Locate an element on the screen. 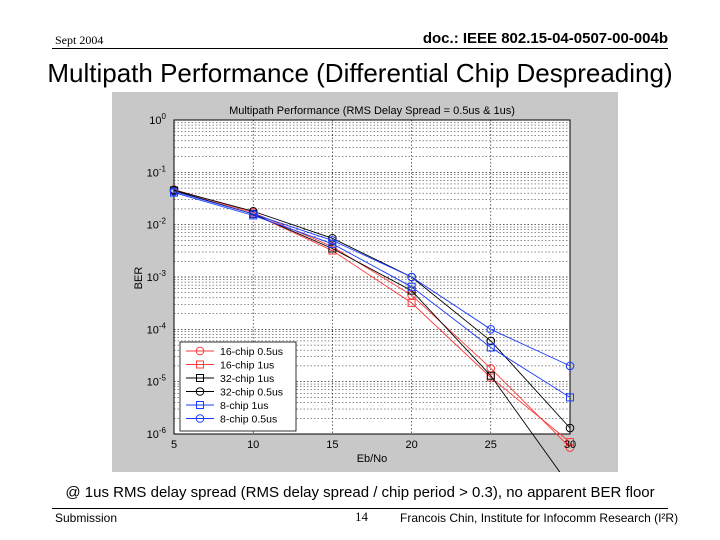 This screenshot has height=540, width=720. x-tick-label-0: 5 is located at coordinates (174, 445).